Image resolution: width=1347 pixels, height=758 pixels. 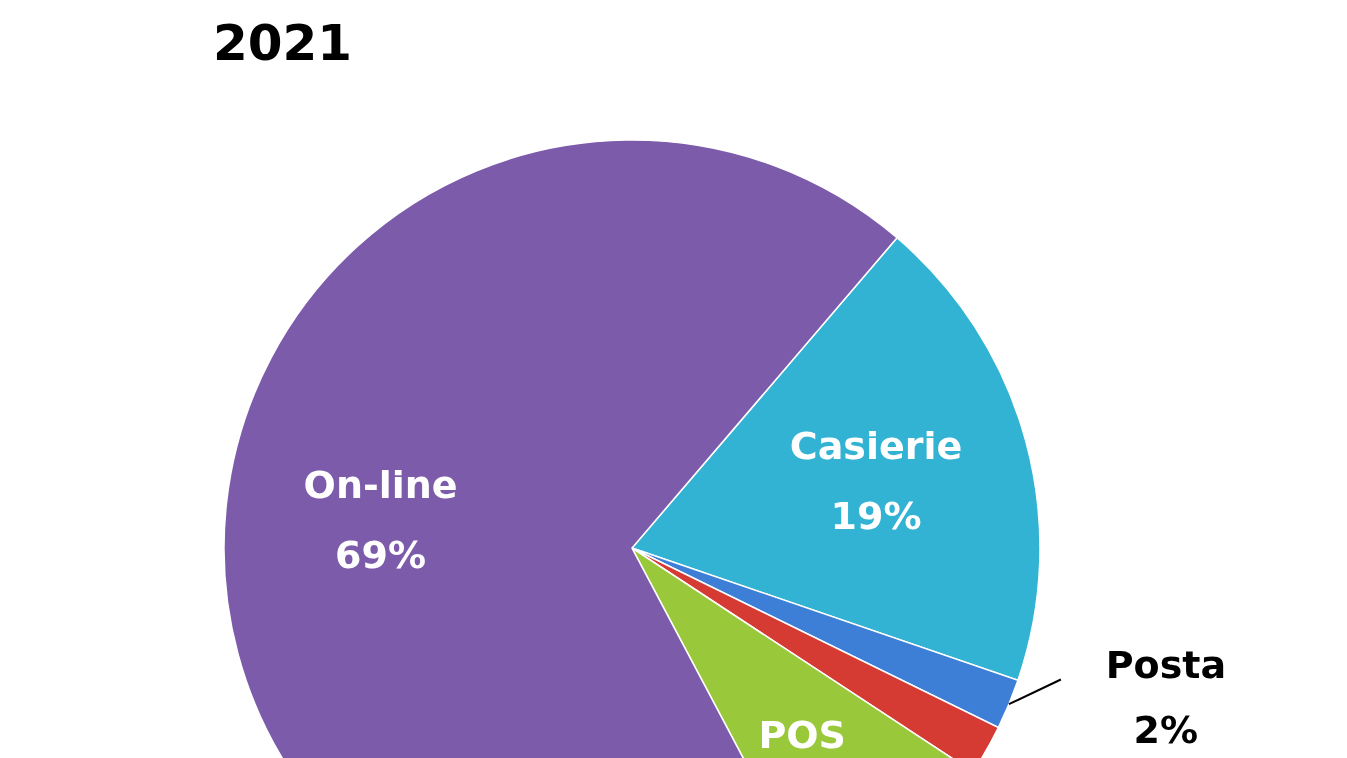 What do you see at coordinates (876, 446) in the screenshot?
I see `slice-label: Casierie` at bounding box center [876, 446].